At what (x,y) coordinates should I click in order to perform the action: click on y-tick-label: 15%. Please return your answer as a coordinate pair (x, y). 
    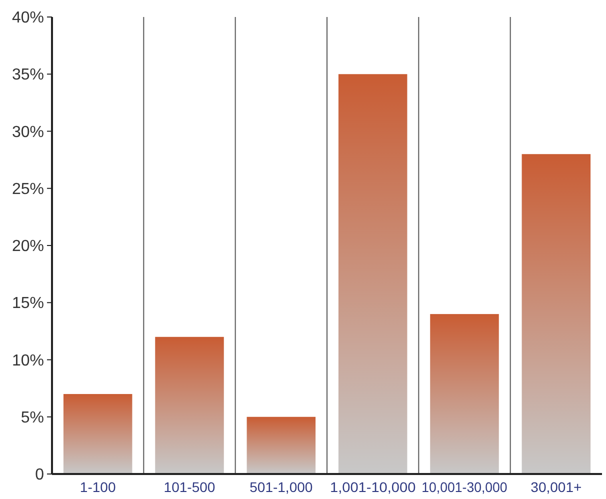
    Looking at the image, I should click on (28, 303).